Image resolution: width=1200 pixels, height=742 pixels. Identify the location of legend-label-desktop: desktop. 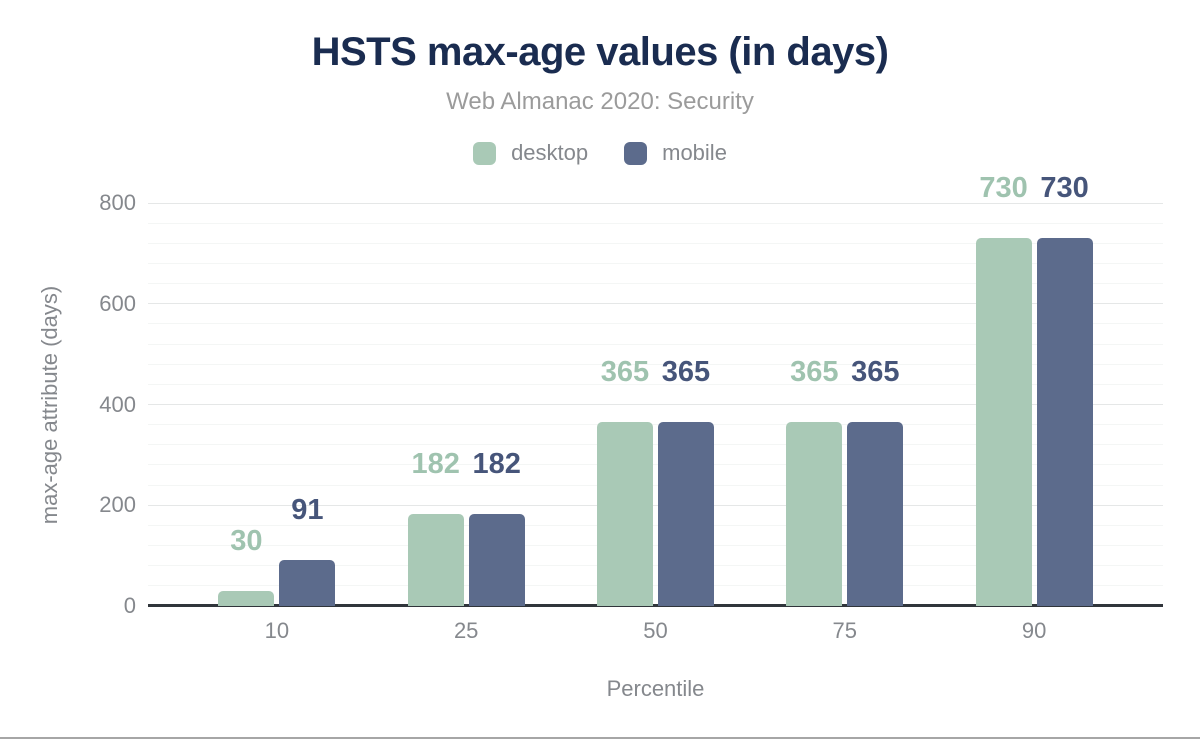
(550, 152).